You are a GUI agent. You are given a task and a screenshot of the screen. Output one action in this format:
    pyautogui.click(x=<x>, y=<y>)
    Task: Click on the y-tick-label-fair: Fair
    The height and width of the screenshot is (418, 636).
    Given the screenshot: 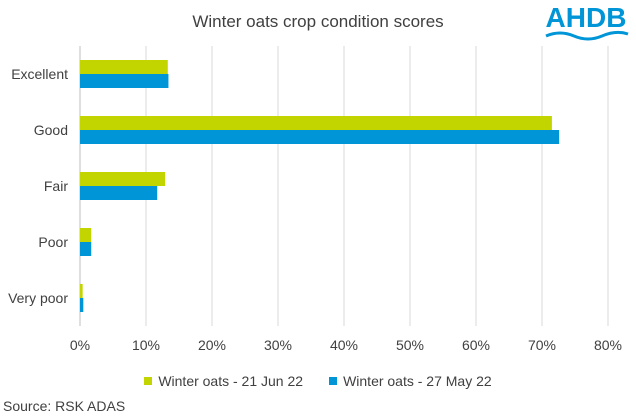 What is the action you would take?
    pyautogui.click(x=56, y=186)
    